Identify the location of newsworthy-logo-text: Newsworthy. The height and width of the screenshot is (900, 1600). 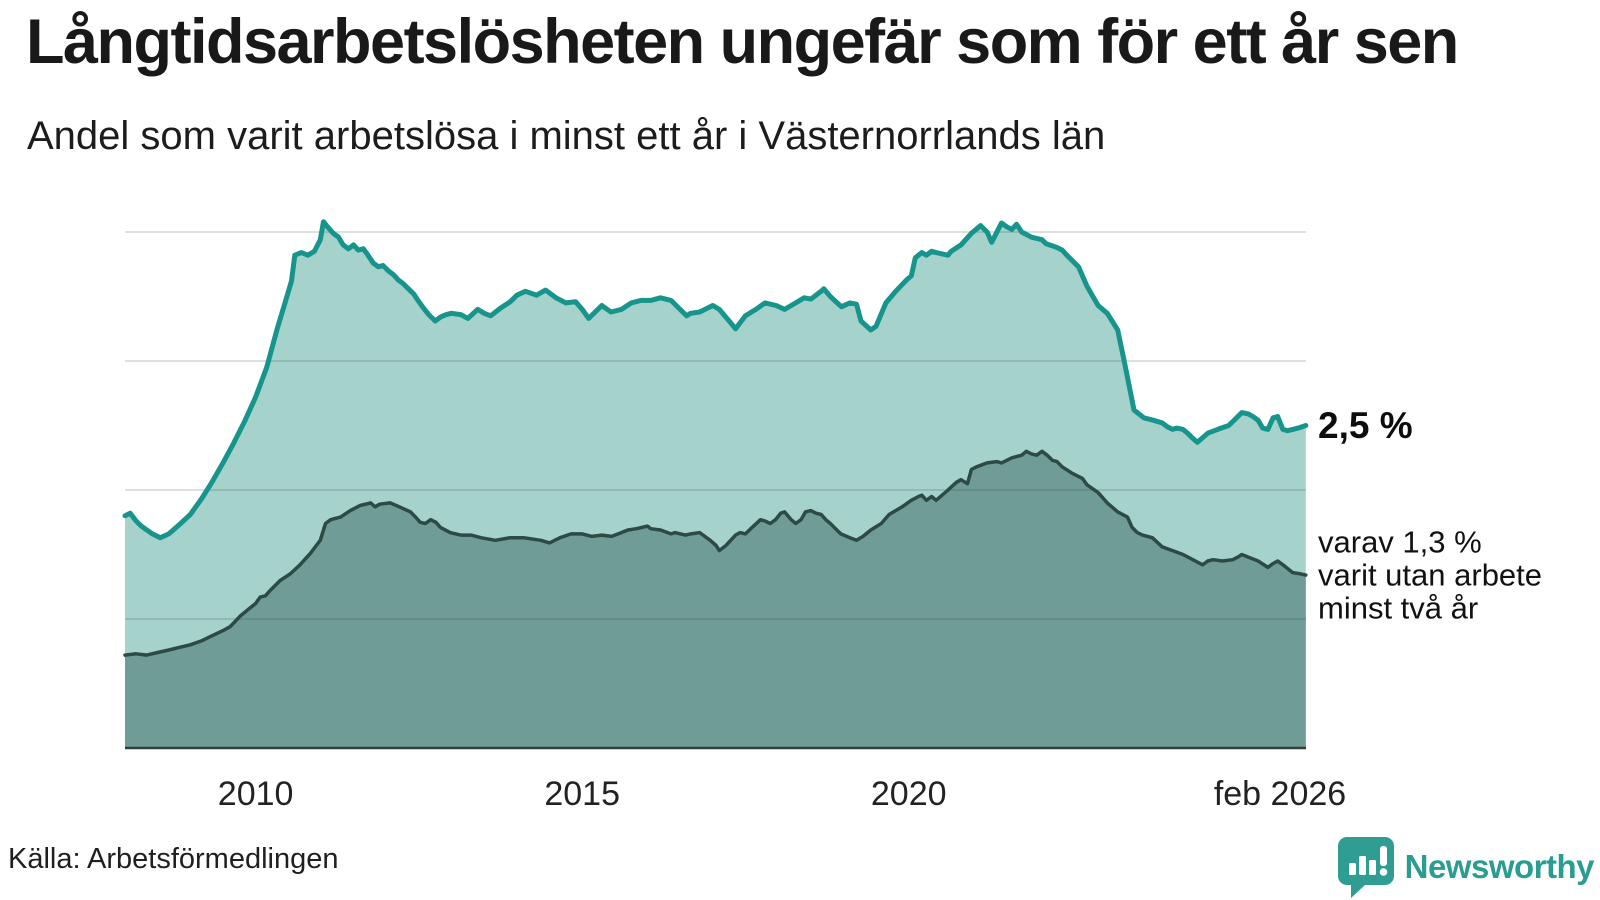
(1499, 866).